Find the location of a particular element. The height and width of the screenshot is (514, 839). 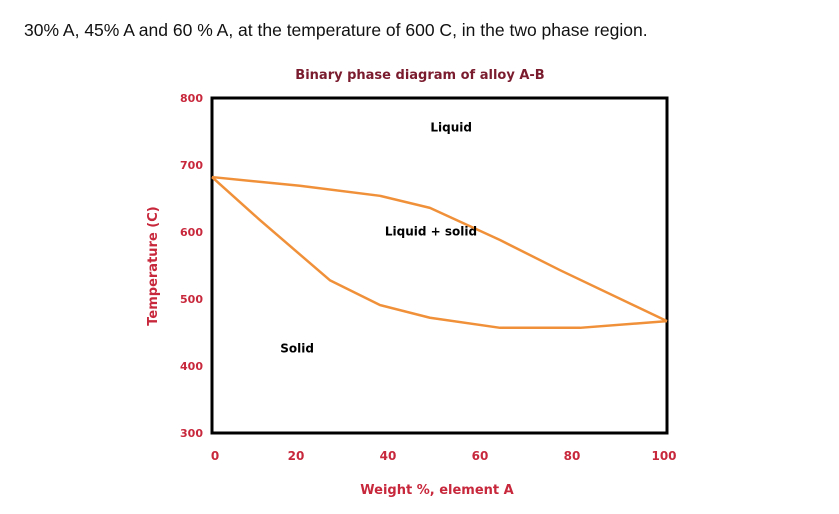

x-tick-label: 0 is located at coordinates (215, 456).